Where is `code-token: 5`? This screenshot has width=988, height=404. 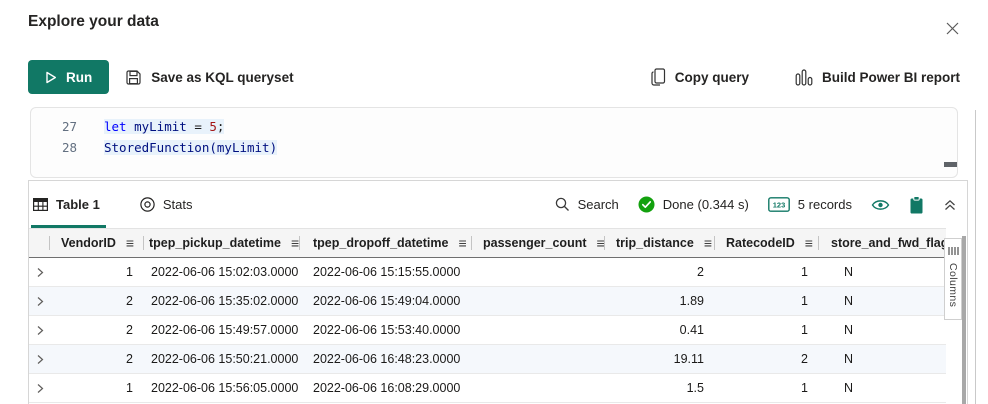
code-token: 5 is located at coordinates (213, 126).